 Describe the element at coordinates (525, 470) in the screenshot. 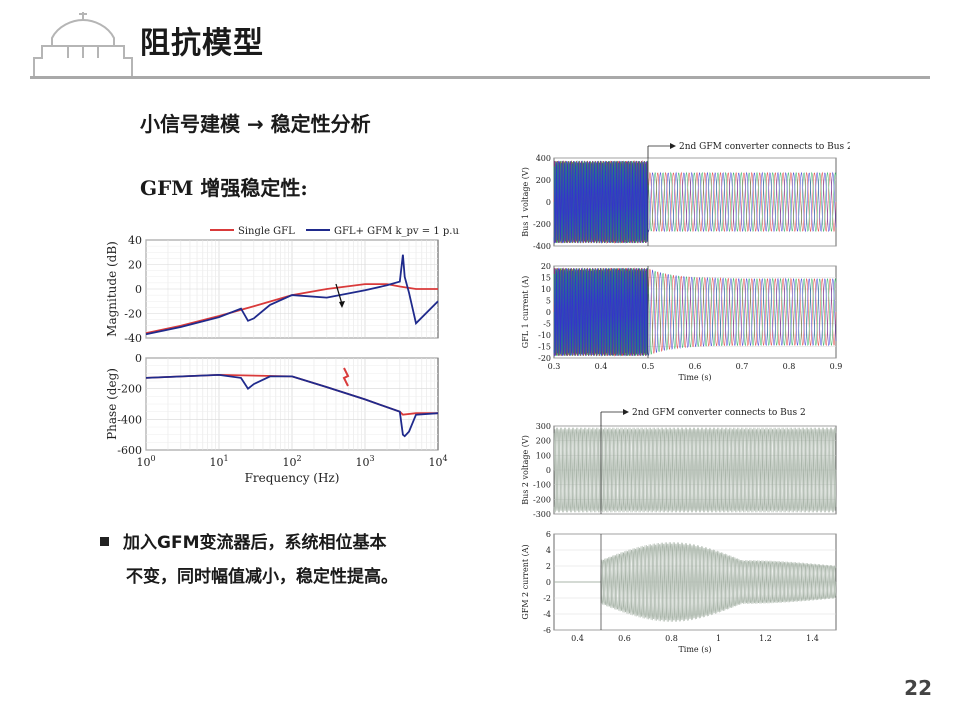

I see `y-axis-label: Bus 2 voltage (V)` at that location.